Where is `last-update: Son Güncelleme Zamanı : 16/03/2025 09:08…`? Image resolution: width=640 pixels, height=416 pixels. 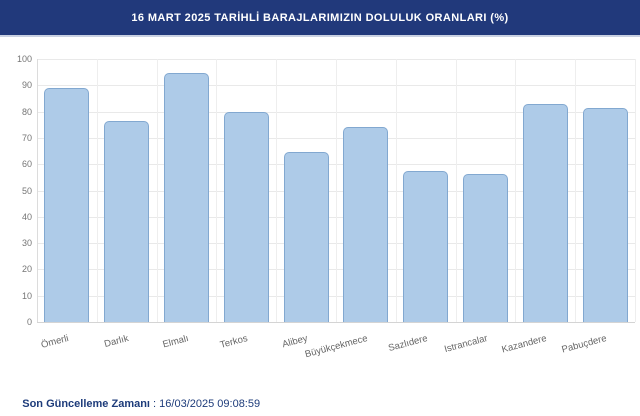
last-update: Son Güncelleme Zamanı : 16/03/2025 09:08… is located at coordinates (135, 401).